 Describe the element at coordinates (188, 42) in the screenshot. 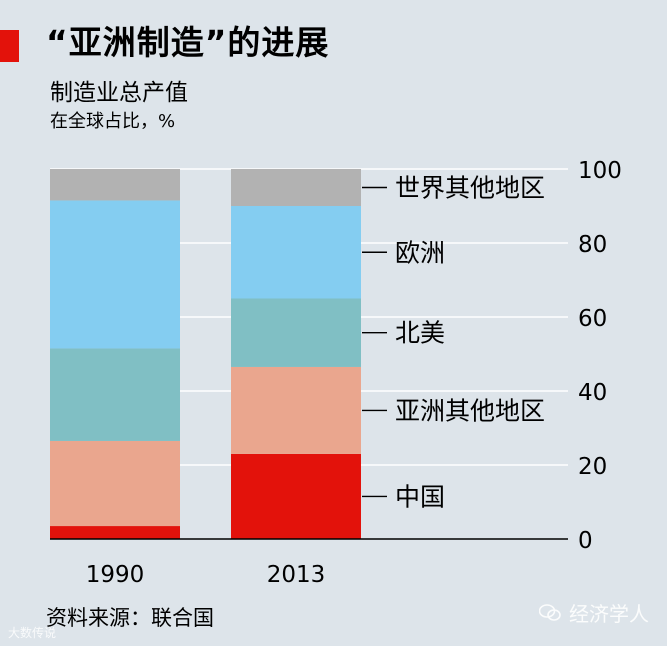

I see `chart-title: “亚洲制造”的进展` at that location.